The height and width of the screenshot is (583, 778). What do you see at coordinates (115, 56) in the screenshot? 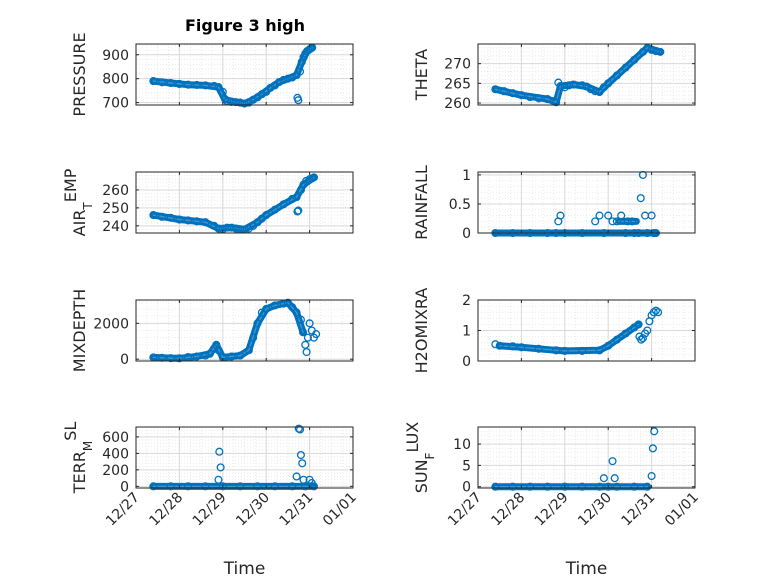
I see `y-tick-label: 900` at bounding box center [115, 56].